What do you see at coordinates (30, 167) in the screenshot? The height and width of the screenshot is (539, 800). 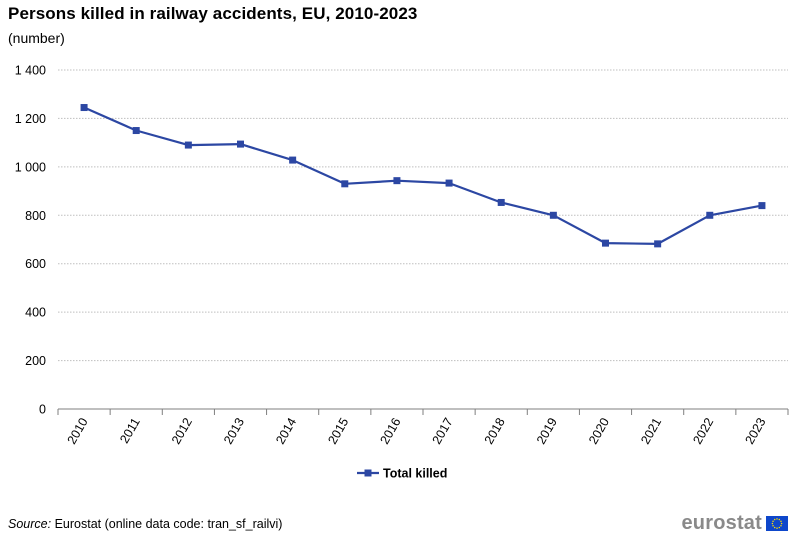 I see `y-tick-label: 1 000` at bounding box center [30, 167].